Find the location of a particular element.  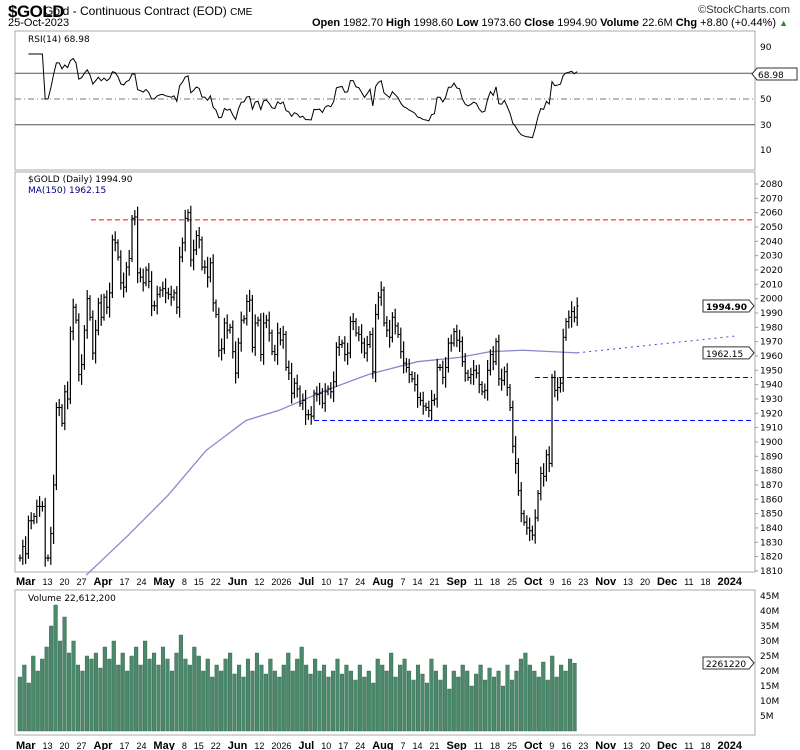

price-tick: 1910 is located at coordinates (771, 429).